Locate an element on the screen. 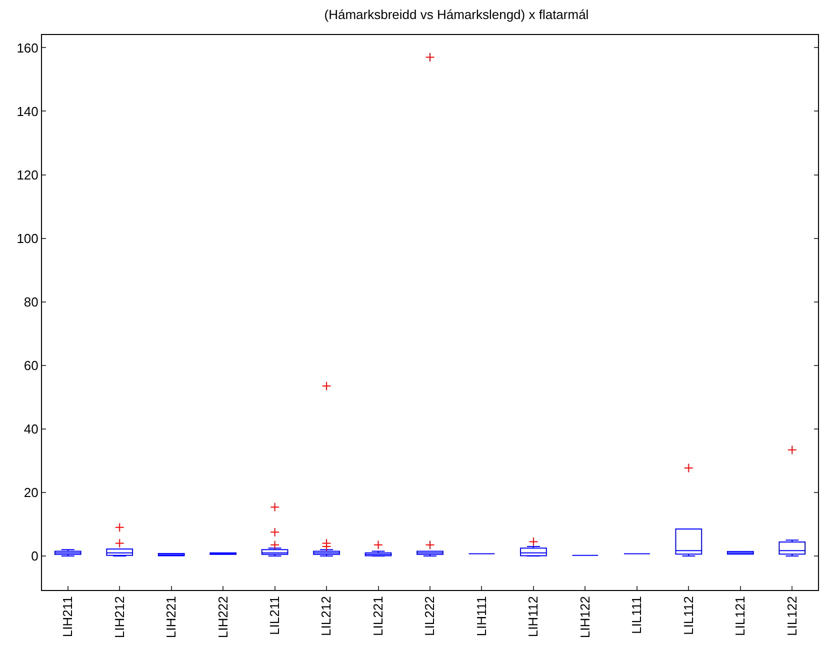  x-tick-label: LIL221 is located at coordinates (378, 616).